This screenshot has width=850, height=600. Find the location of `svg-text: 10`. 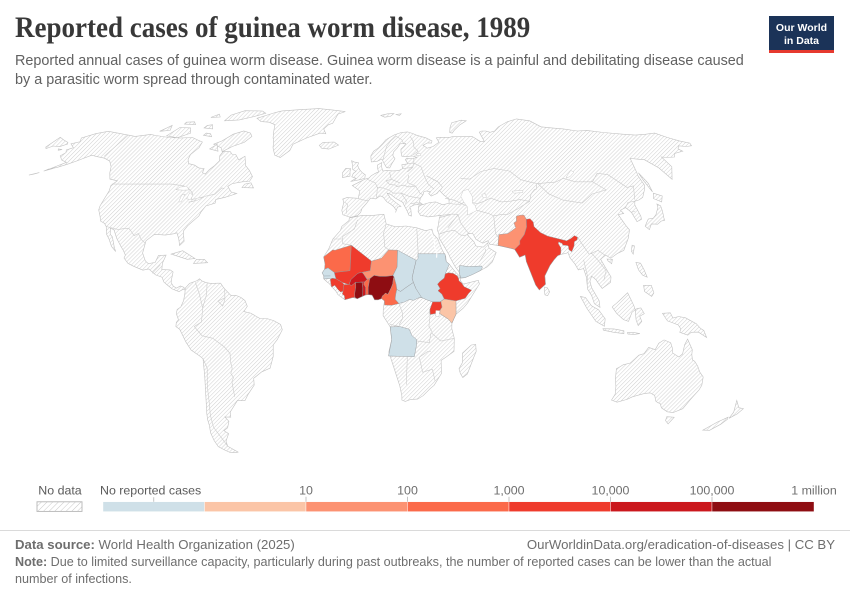

svg-text: 10 is located at coordinates (306, 491).